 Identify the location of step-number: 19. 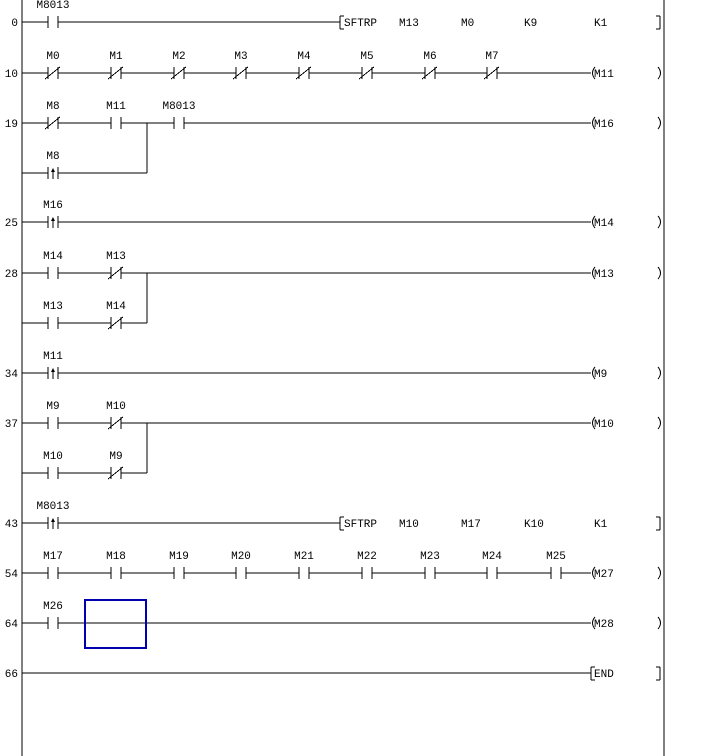
(11, 125).